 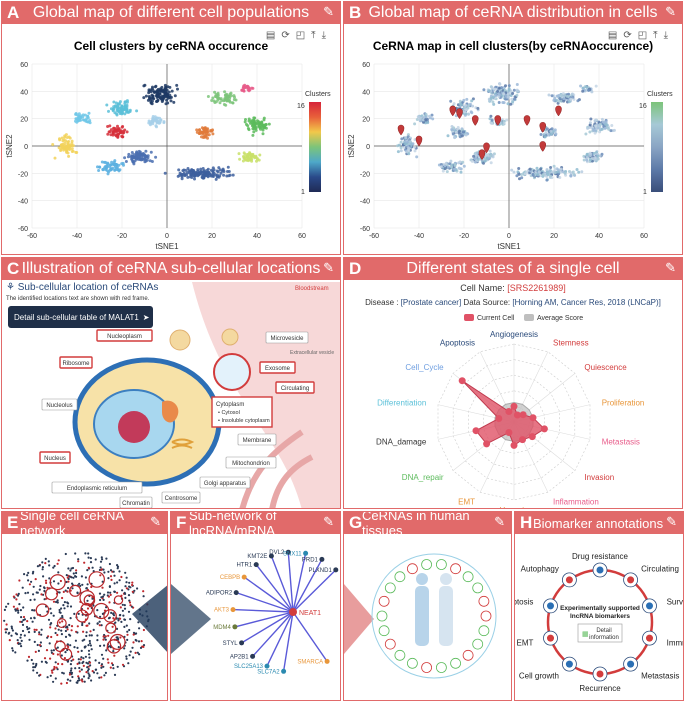 What do you see at coordinates (287, 337) in the screenshot?
I see `microvesicle-label: Microvesicle` at bounding box center [287, 337].